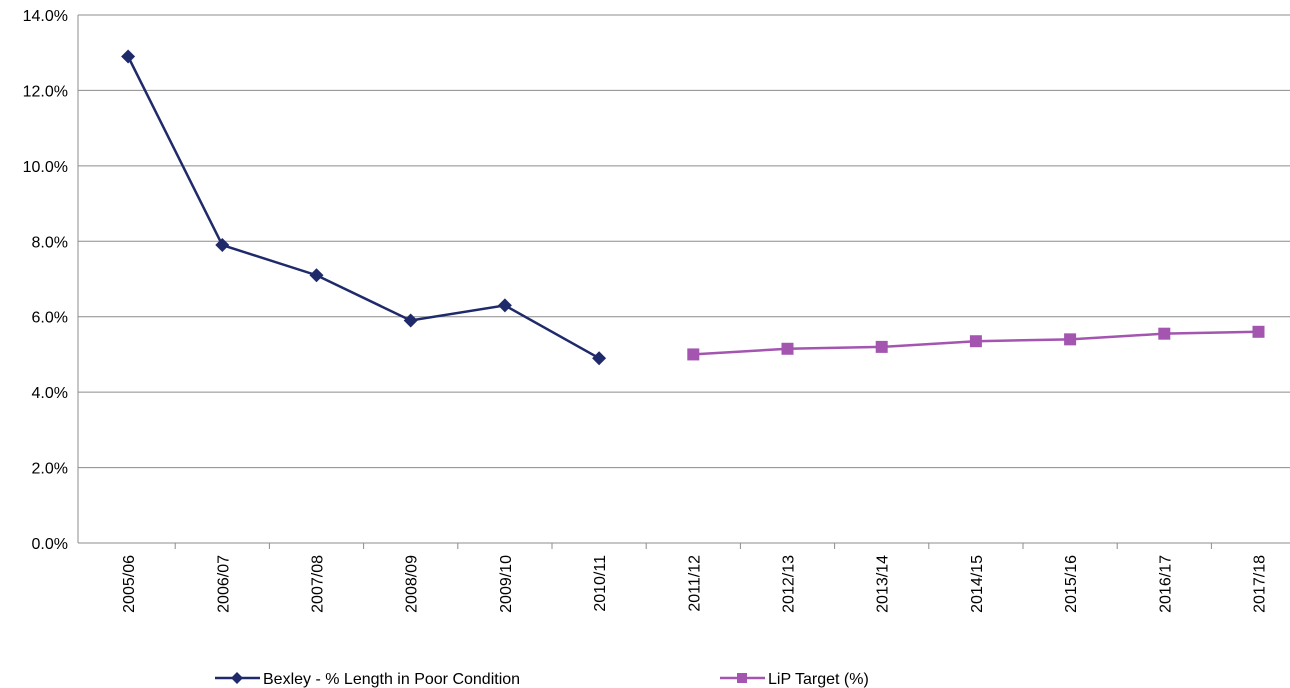  What do you see at coordinates (391, 679) in the screenshot?
I see `legend-label: Bexley - % Length in Poor Condition` at bounding box center [391, 679].